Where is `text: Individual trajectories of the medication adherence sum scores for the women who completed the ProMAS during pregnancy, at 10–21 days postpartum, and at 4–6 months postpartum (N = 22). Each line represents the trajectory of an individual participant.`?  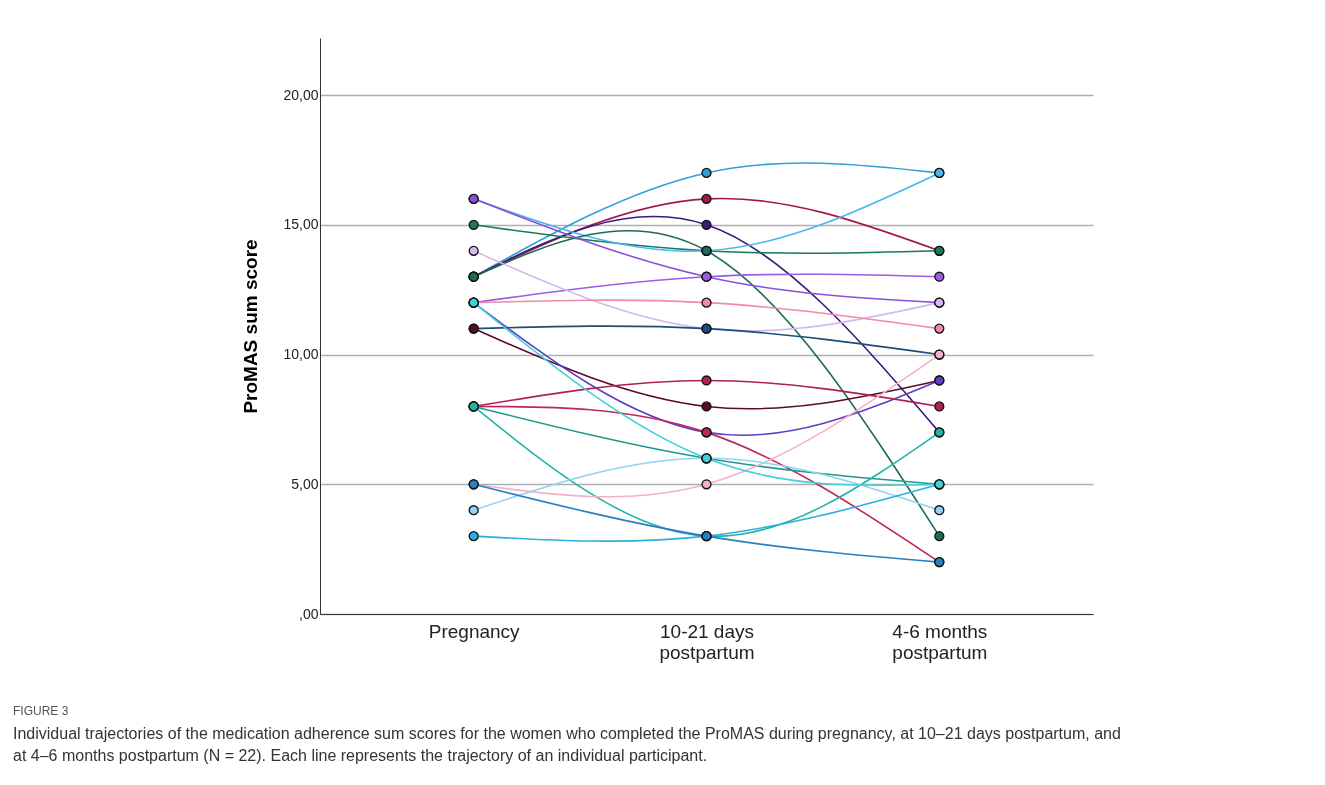 text: Individual trajectories of the medication adherence sum scores for the women who completed the ProMAS during pregnancy, at 10–21 days postpartum, and at 4–6 months postpartum (N = 22). Each line represents the trajectory of an individual participant. is located at coordinates (567, 744).